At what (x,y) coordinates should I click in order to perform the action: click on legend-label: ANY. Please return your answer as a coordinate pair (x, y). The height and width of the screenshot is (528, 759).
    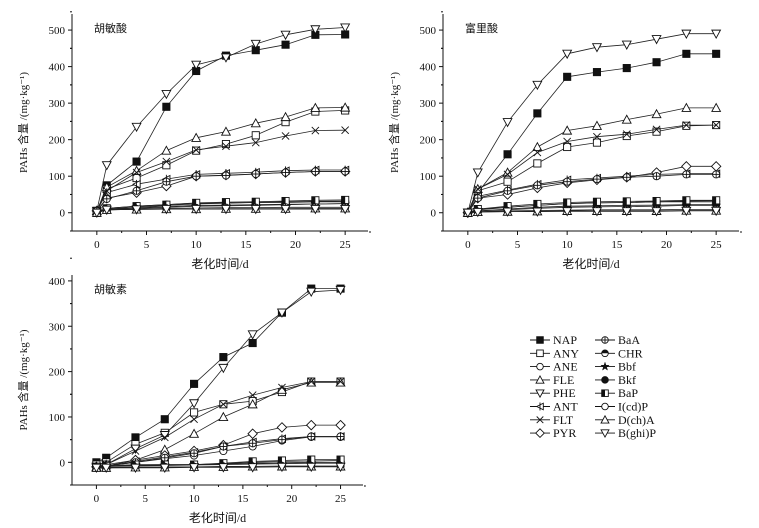
    Looking at the image, I should click on (566, 353).